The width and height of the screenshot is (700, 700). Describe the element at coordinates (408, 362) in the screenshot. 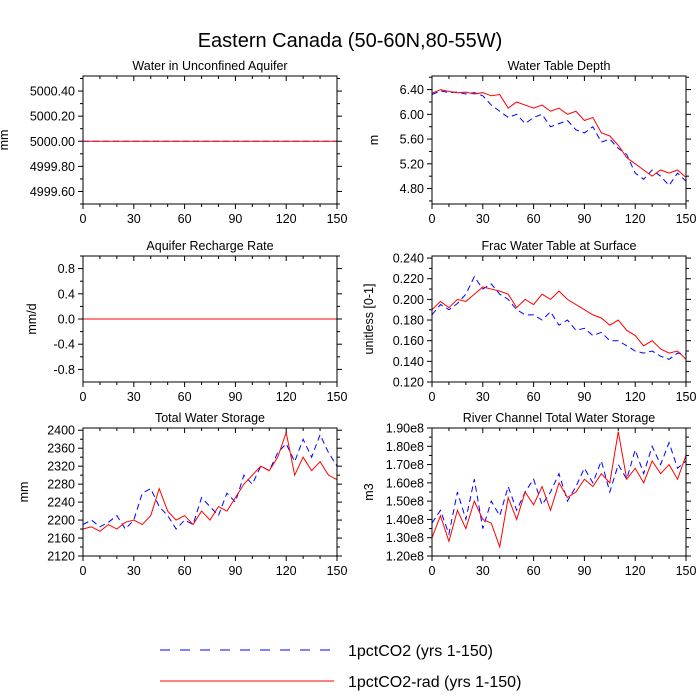

I see `y-tick-label: 0.140` at that location.